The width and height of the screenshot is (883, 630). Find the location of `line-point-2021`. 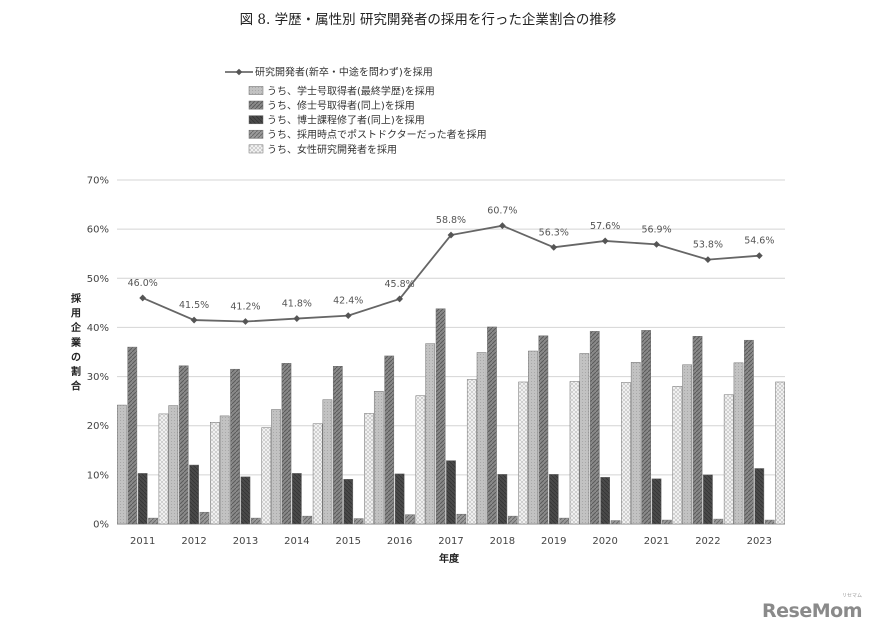

line-point-2021 is located at coordinates (656, 244).